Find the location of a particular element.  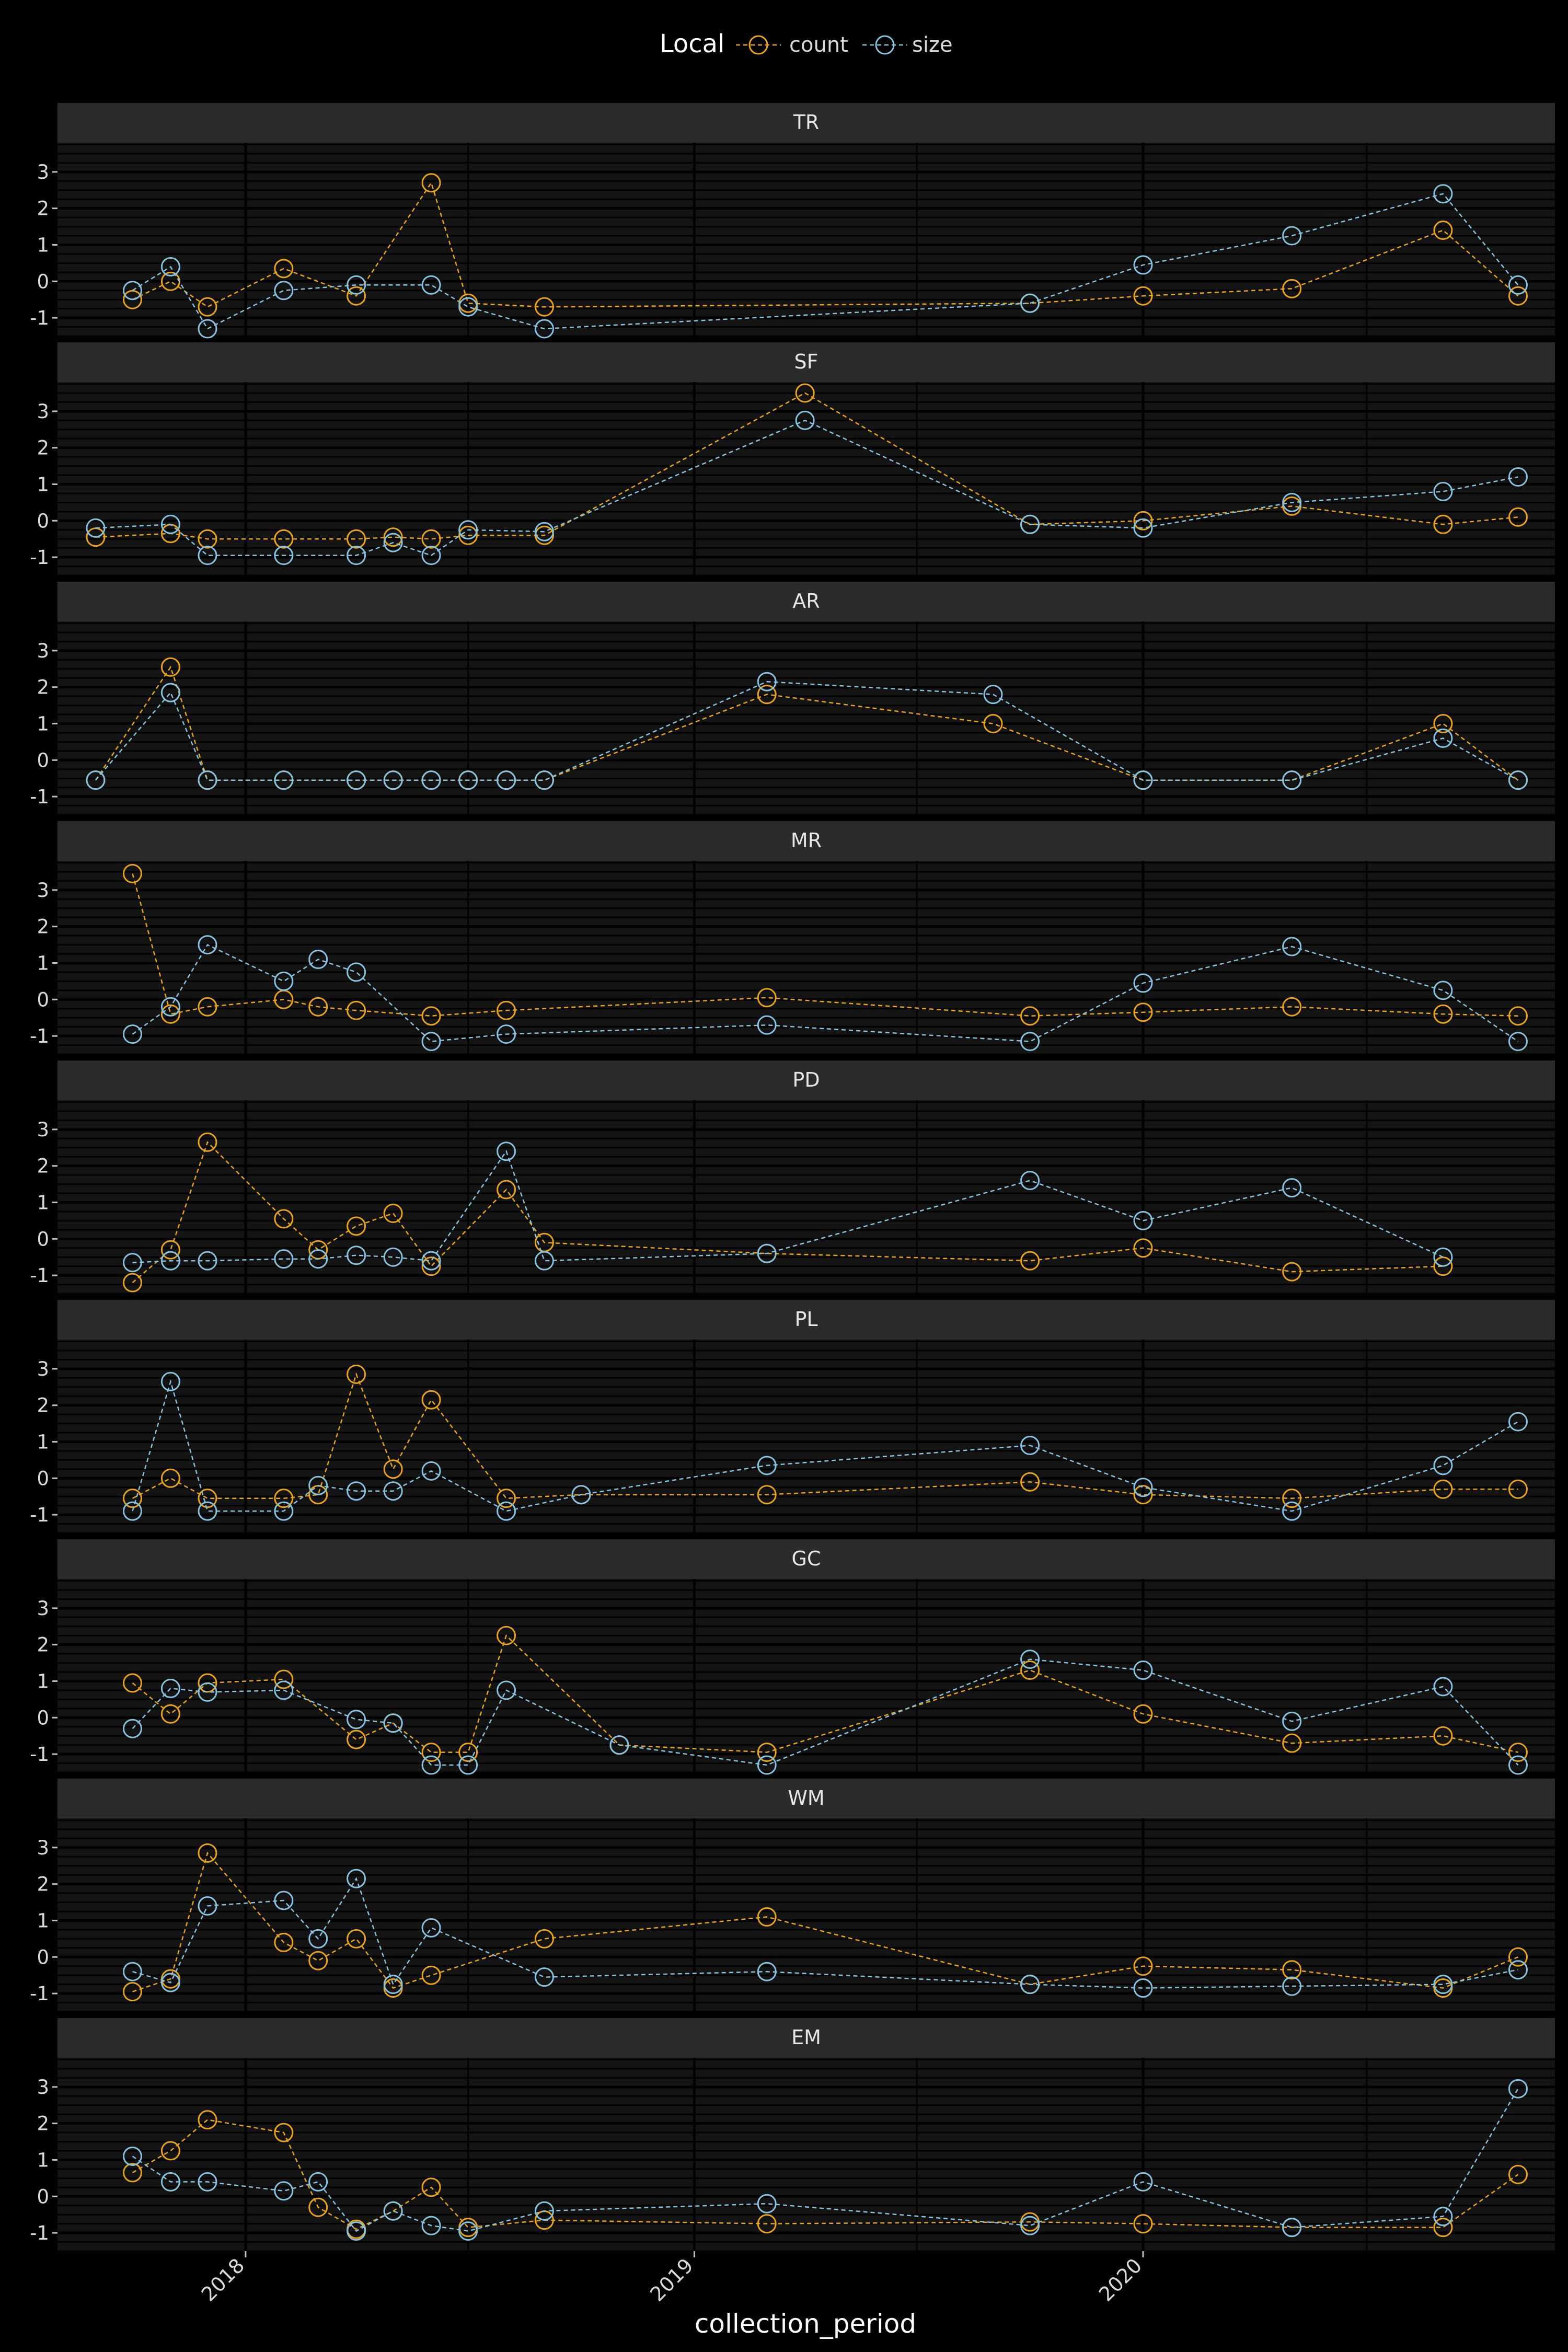

facet-label: TR is located at coordinates (806, 122).